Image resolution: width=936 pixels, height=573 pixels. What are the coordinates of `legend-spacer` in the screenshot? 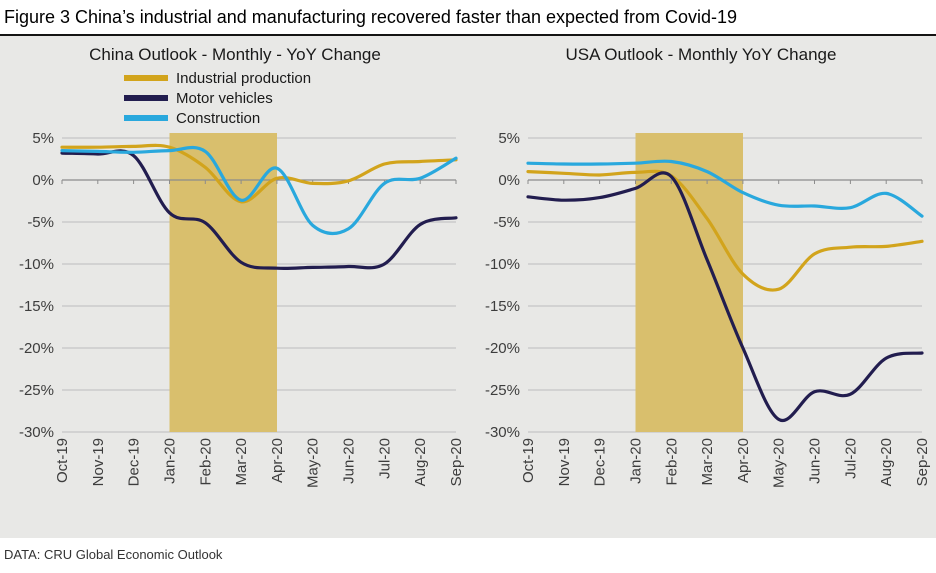 It's located at (701, 99).